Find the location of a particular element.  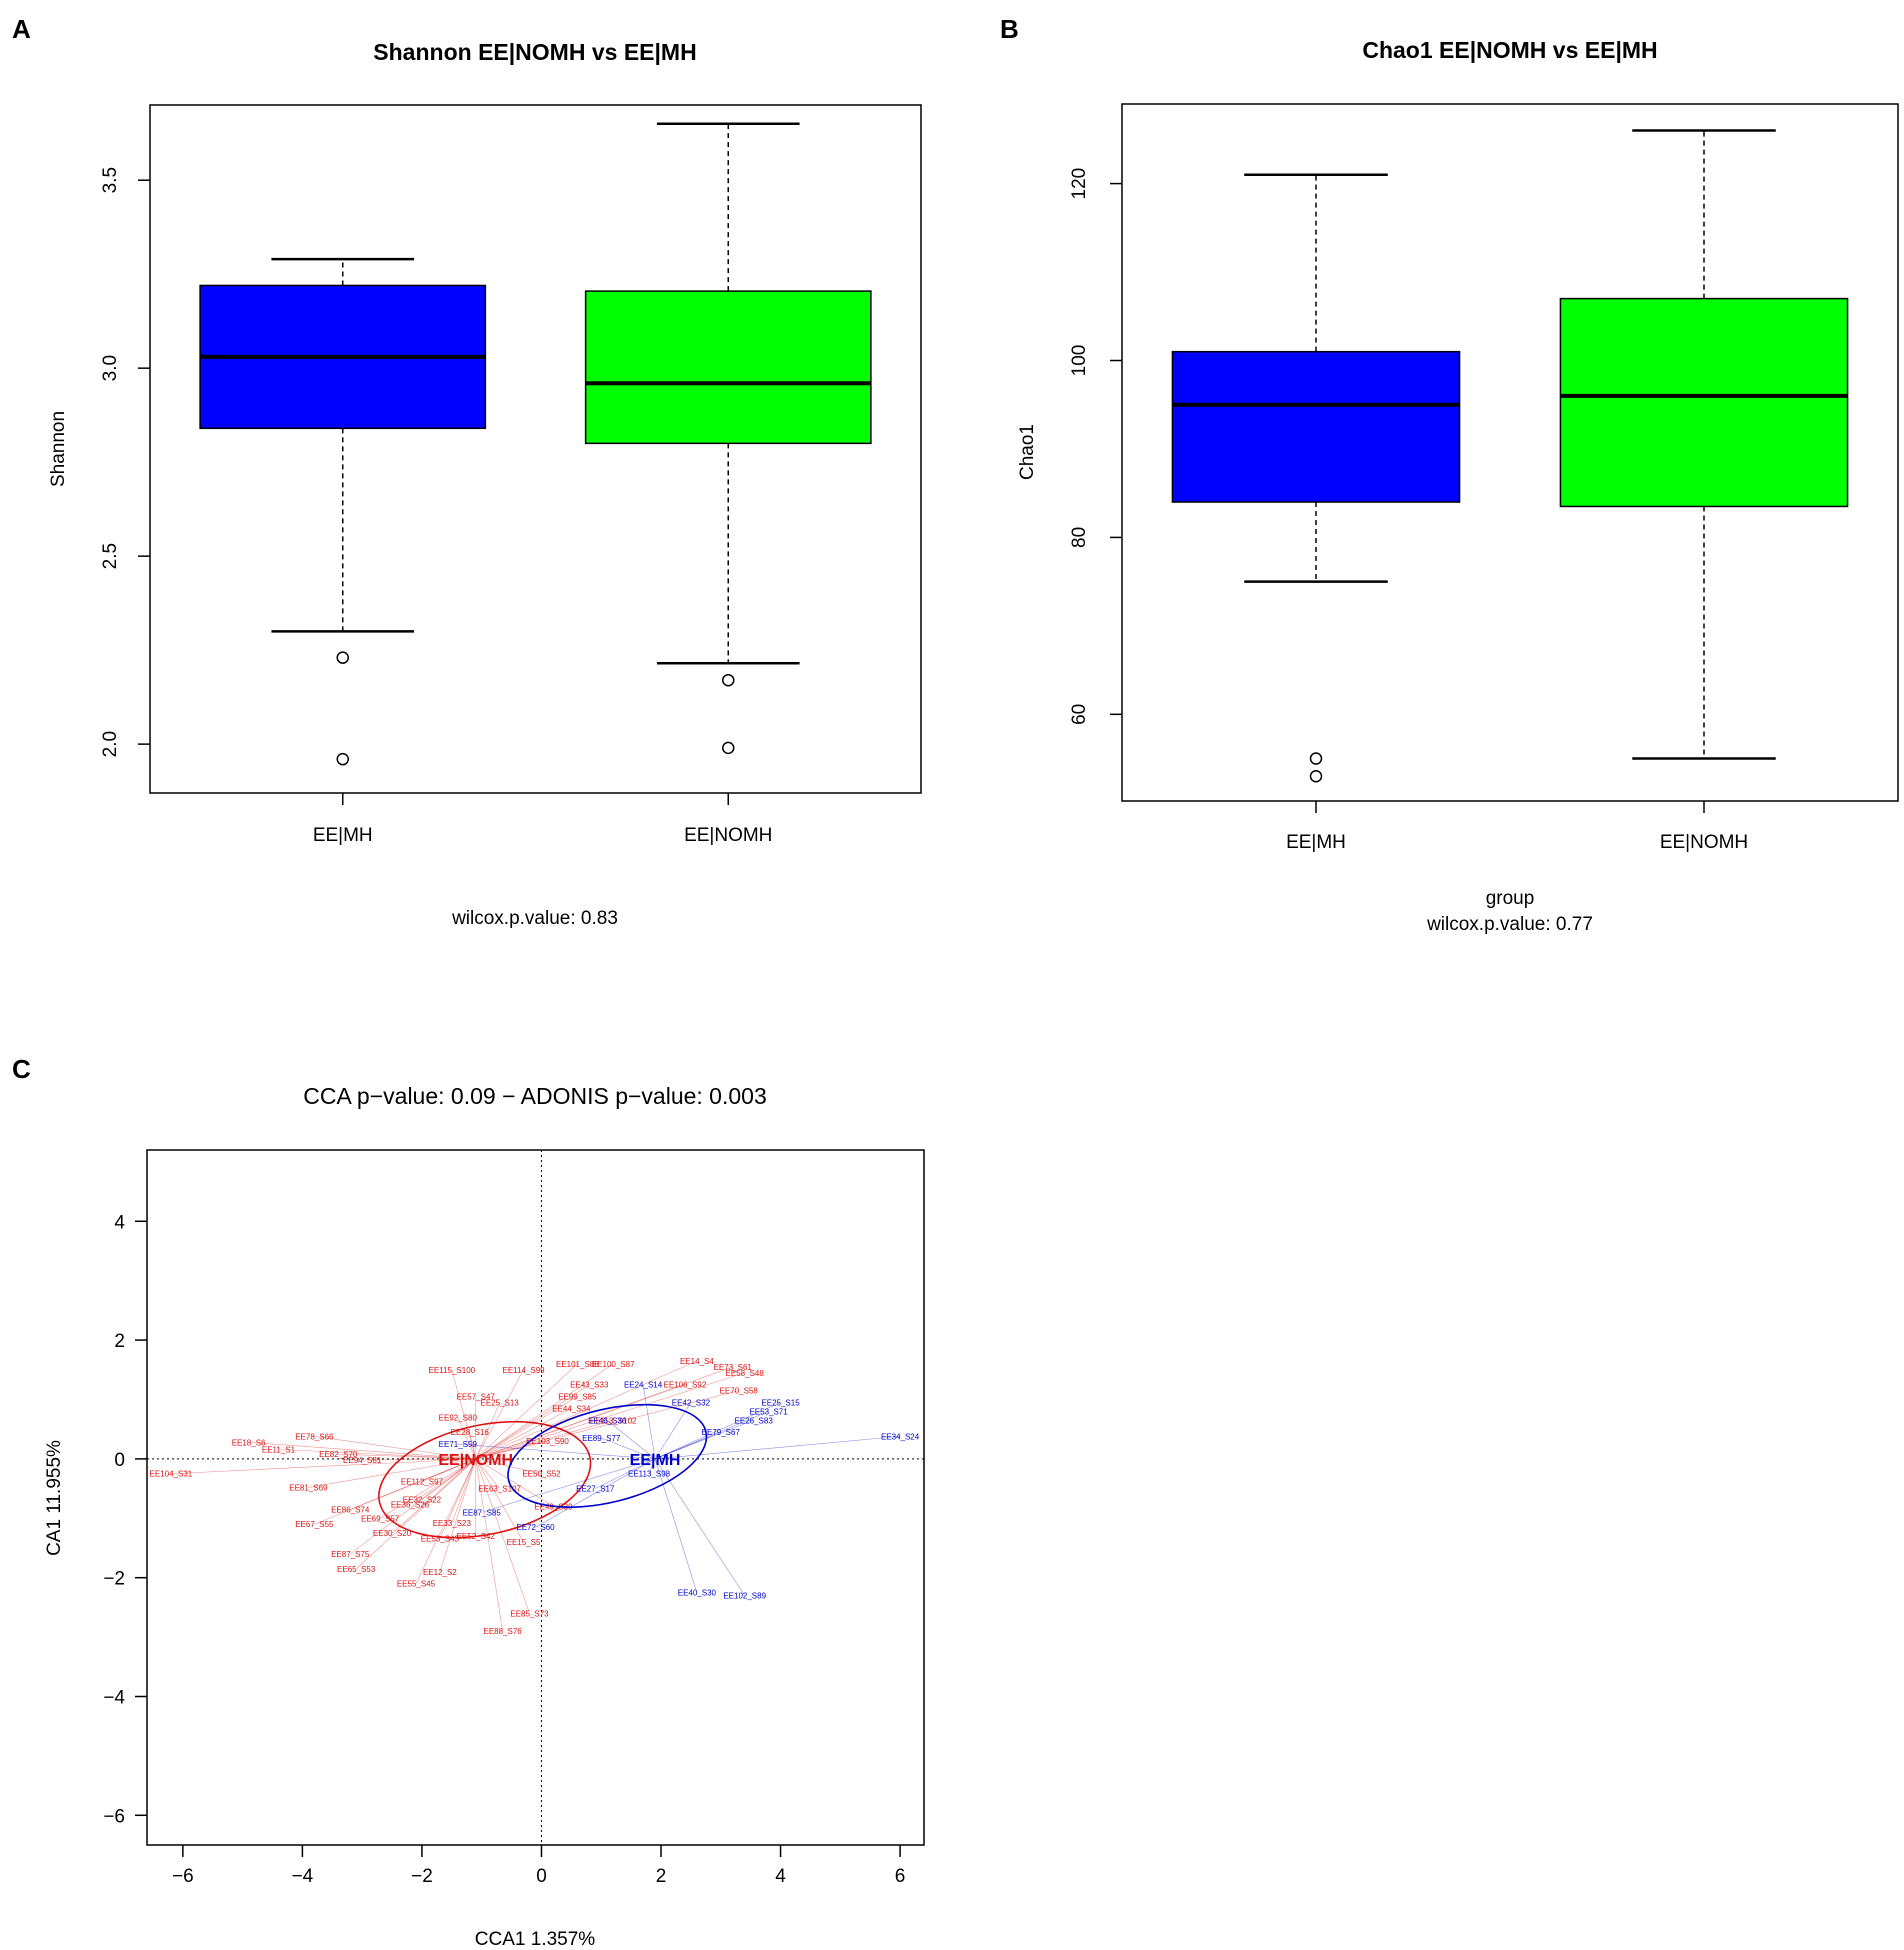

sample-point-label: EE34_S24 is located at coordinates (900, 1436).